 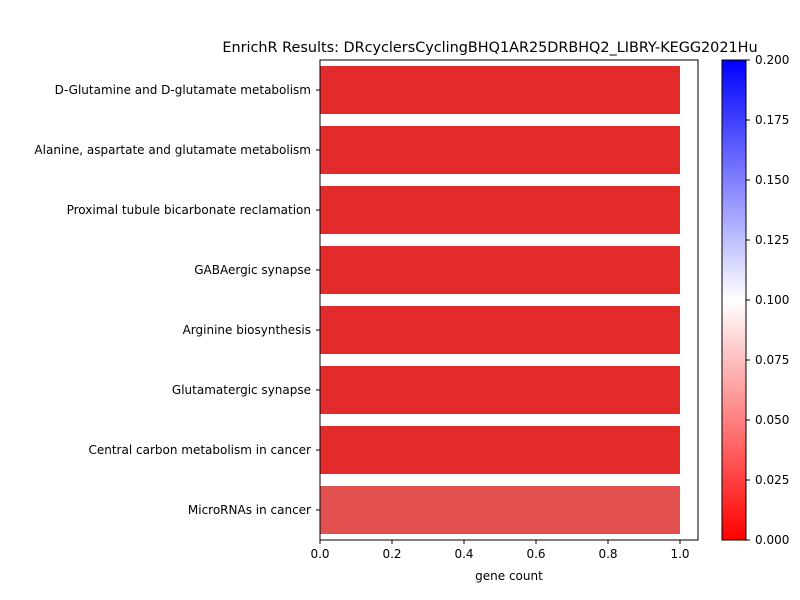 What do you see at coordinates (241, 390) in the screenshot?
I see `y-tick-label: Glutamatergic synapse` at bounding box center [241, 390].